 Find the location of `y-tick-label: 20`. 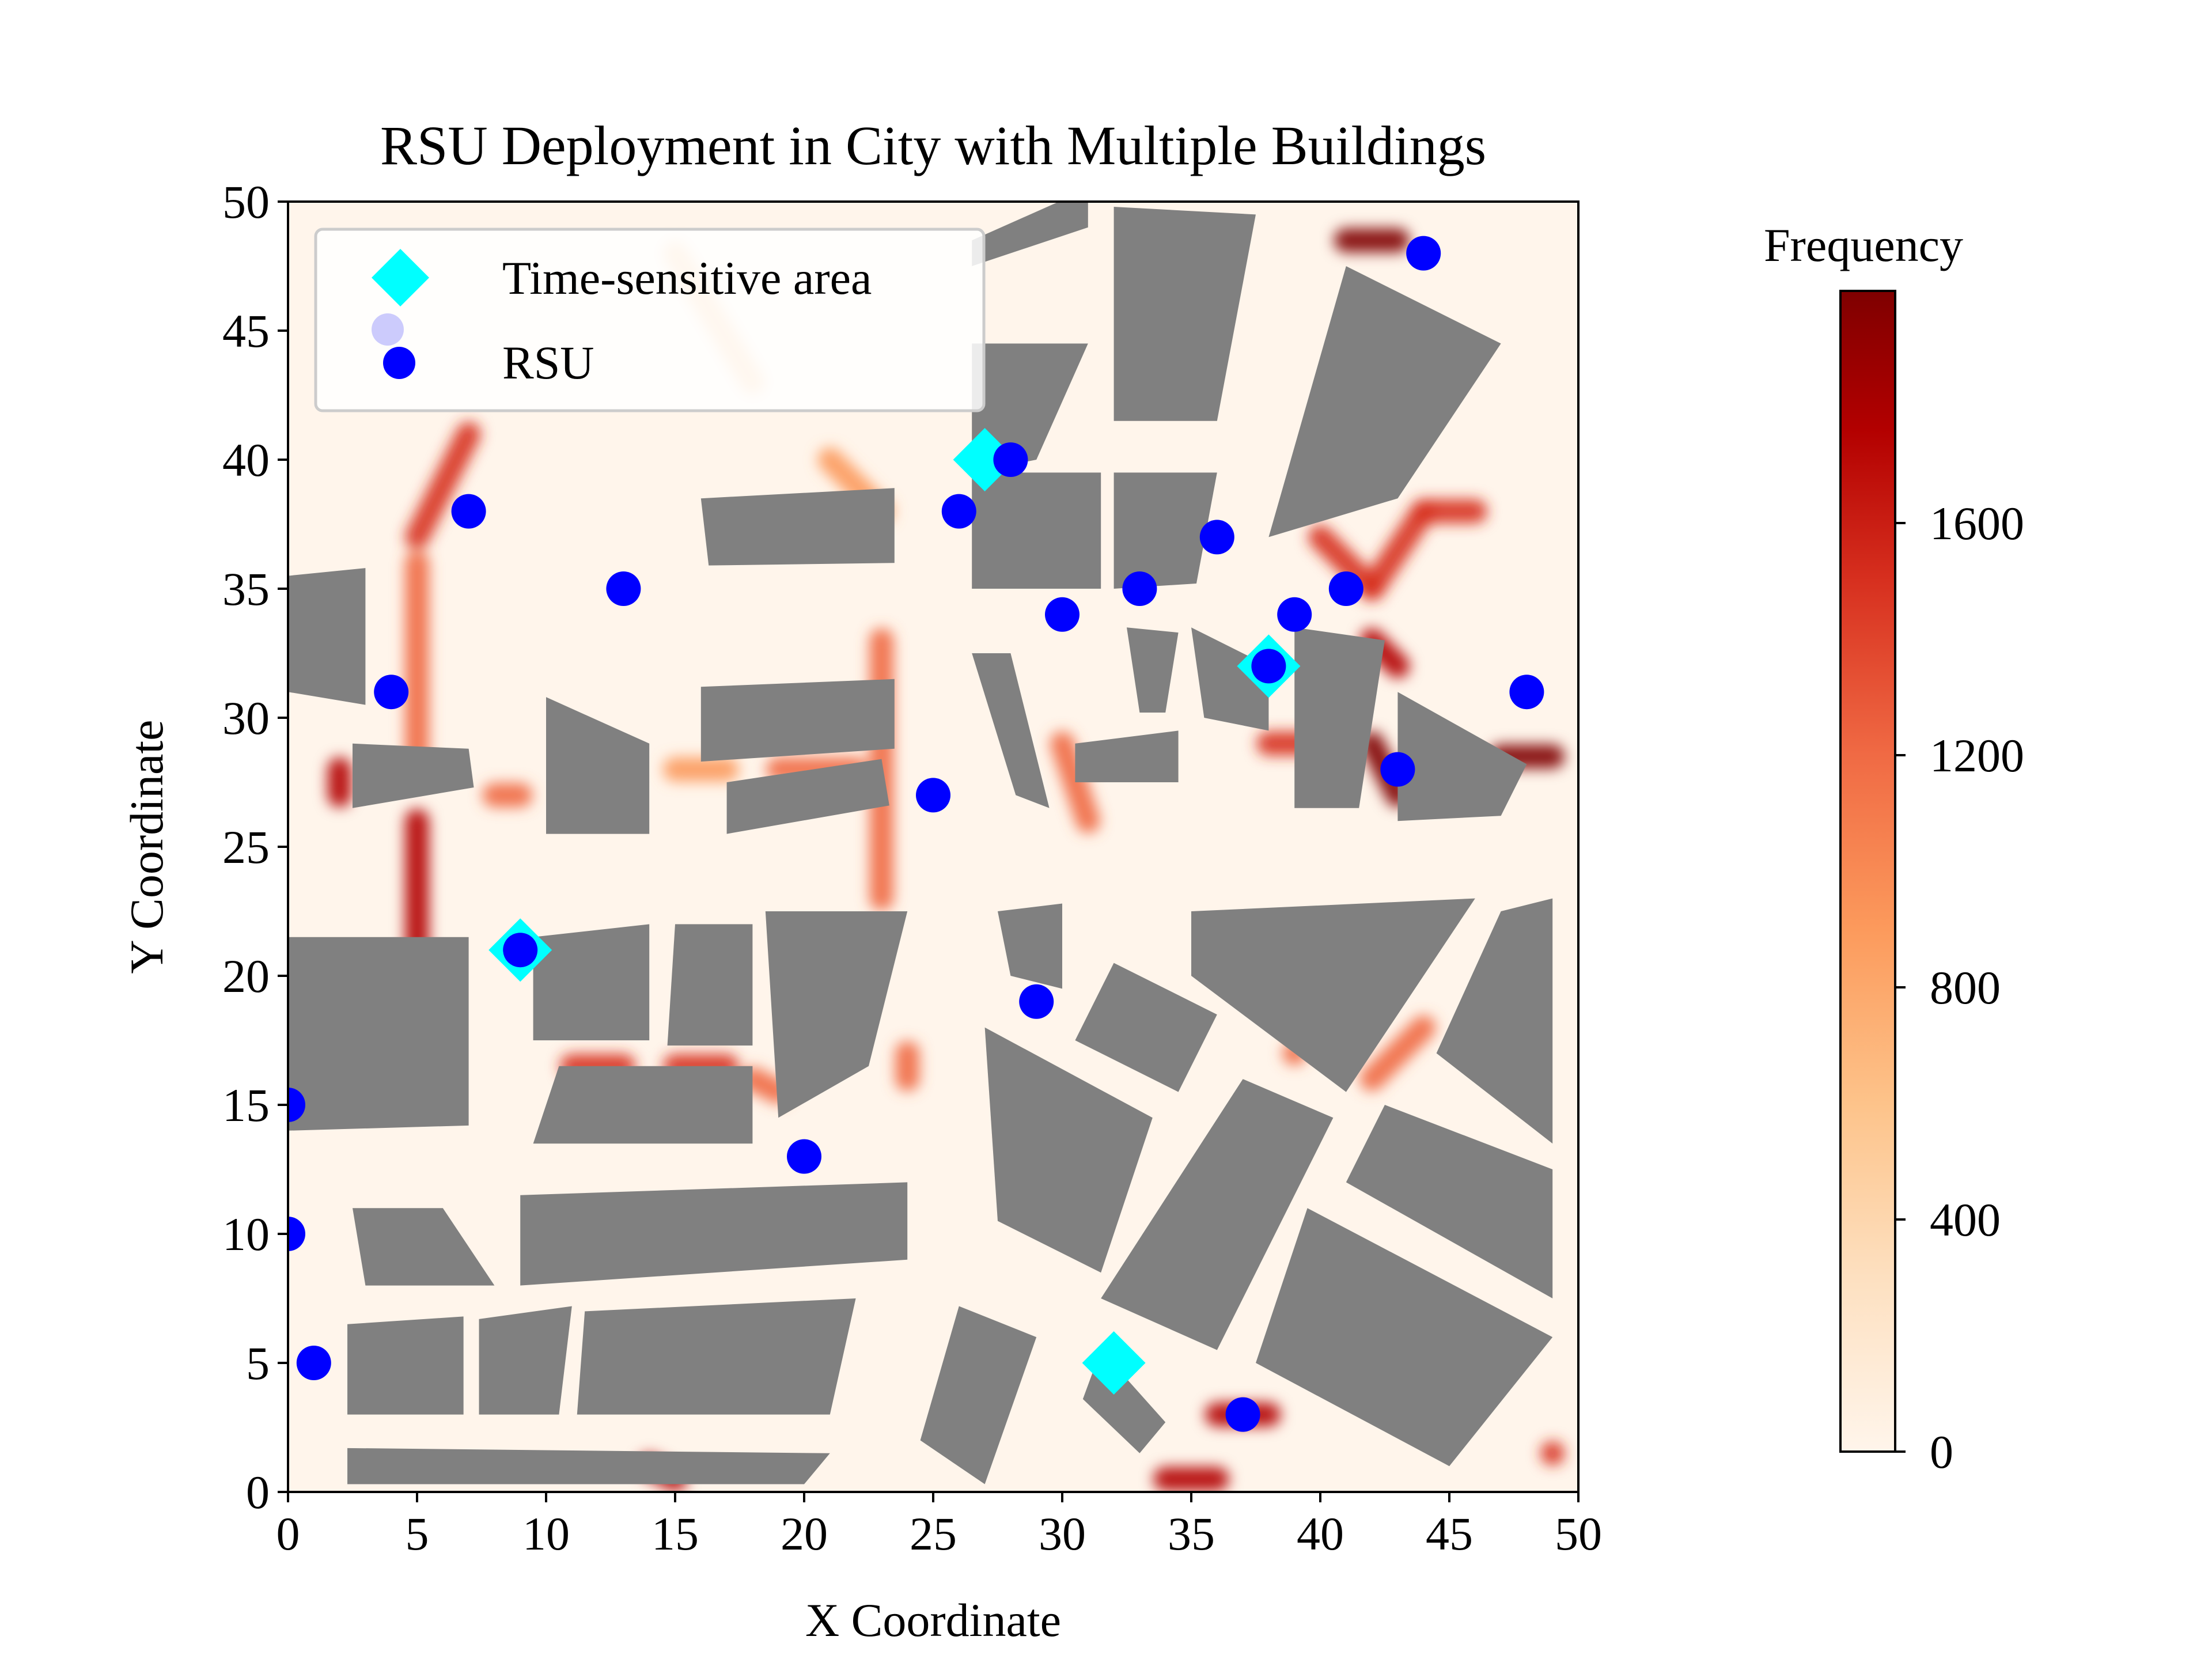

y-tick-label: 20 is located at coordinates (246, 976).